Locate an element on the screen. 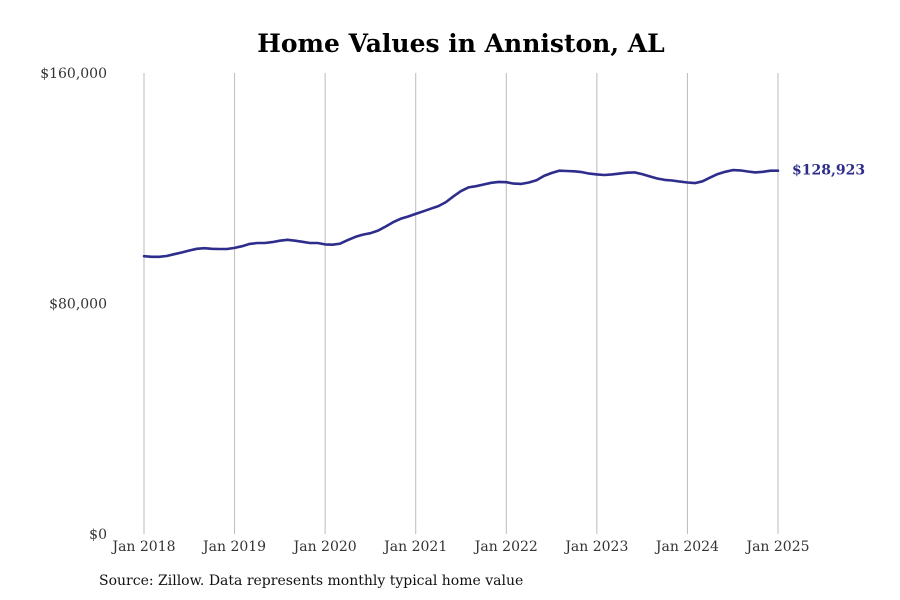  series-line is located at coordinates (461, 213).